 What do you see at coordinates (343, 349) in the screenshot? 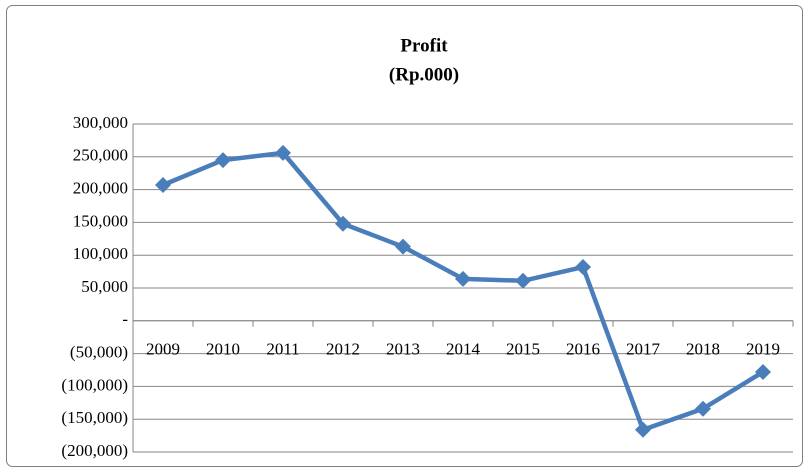
I see `x-tick-label: 2012` at bounding box center [343, 349].